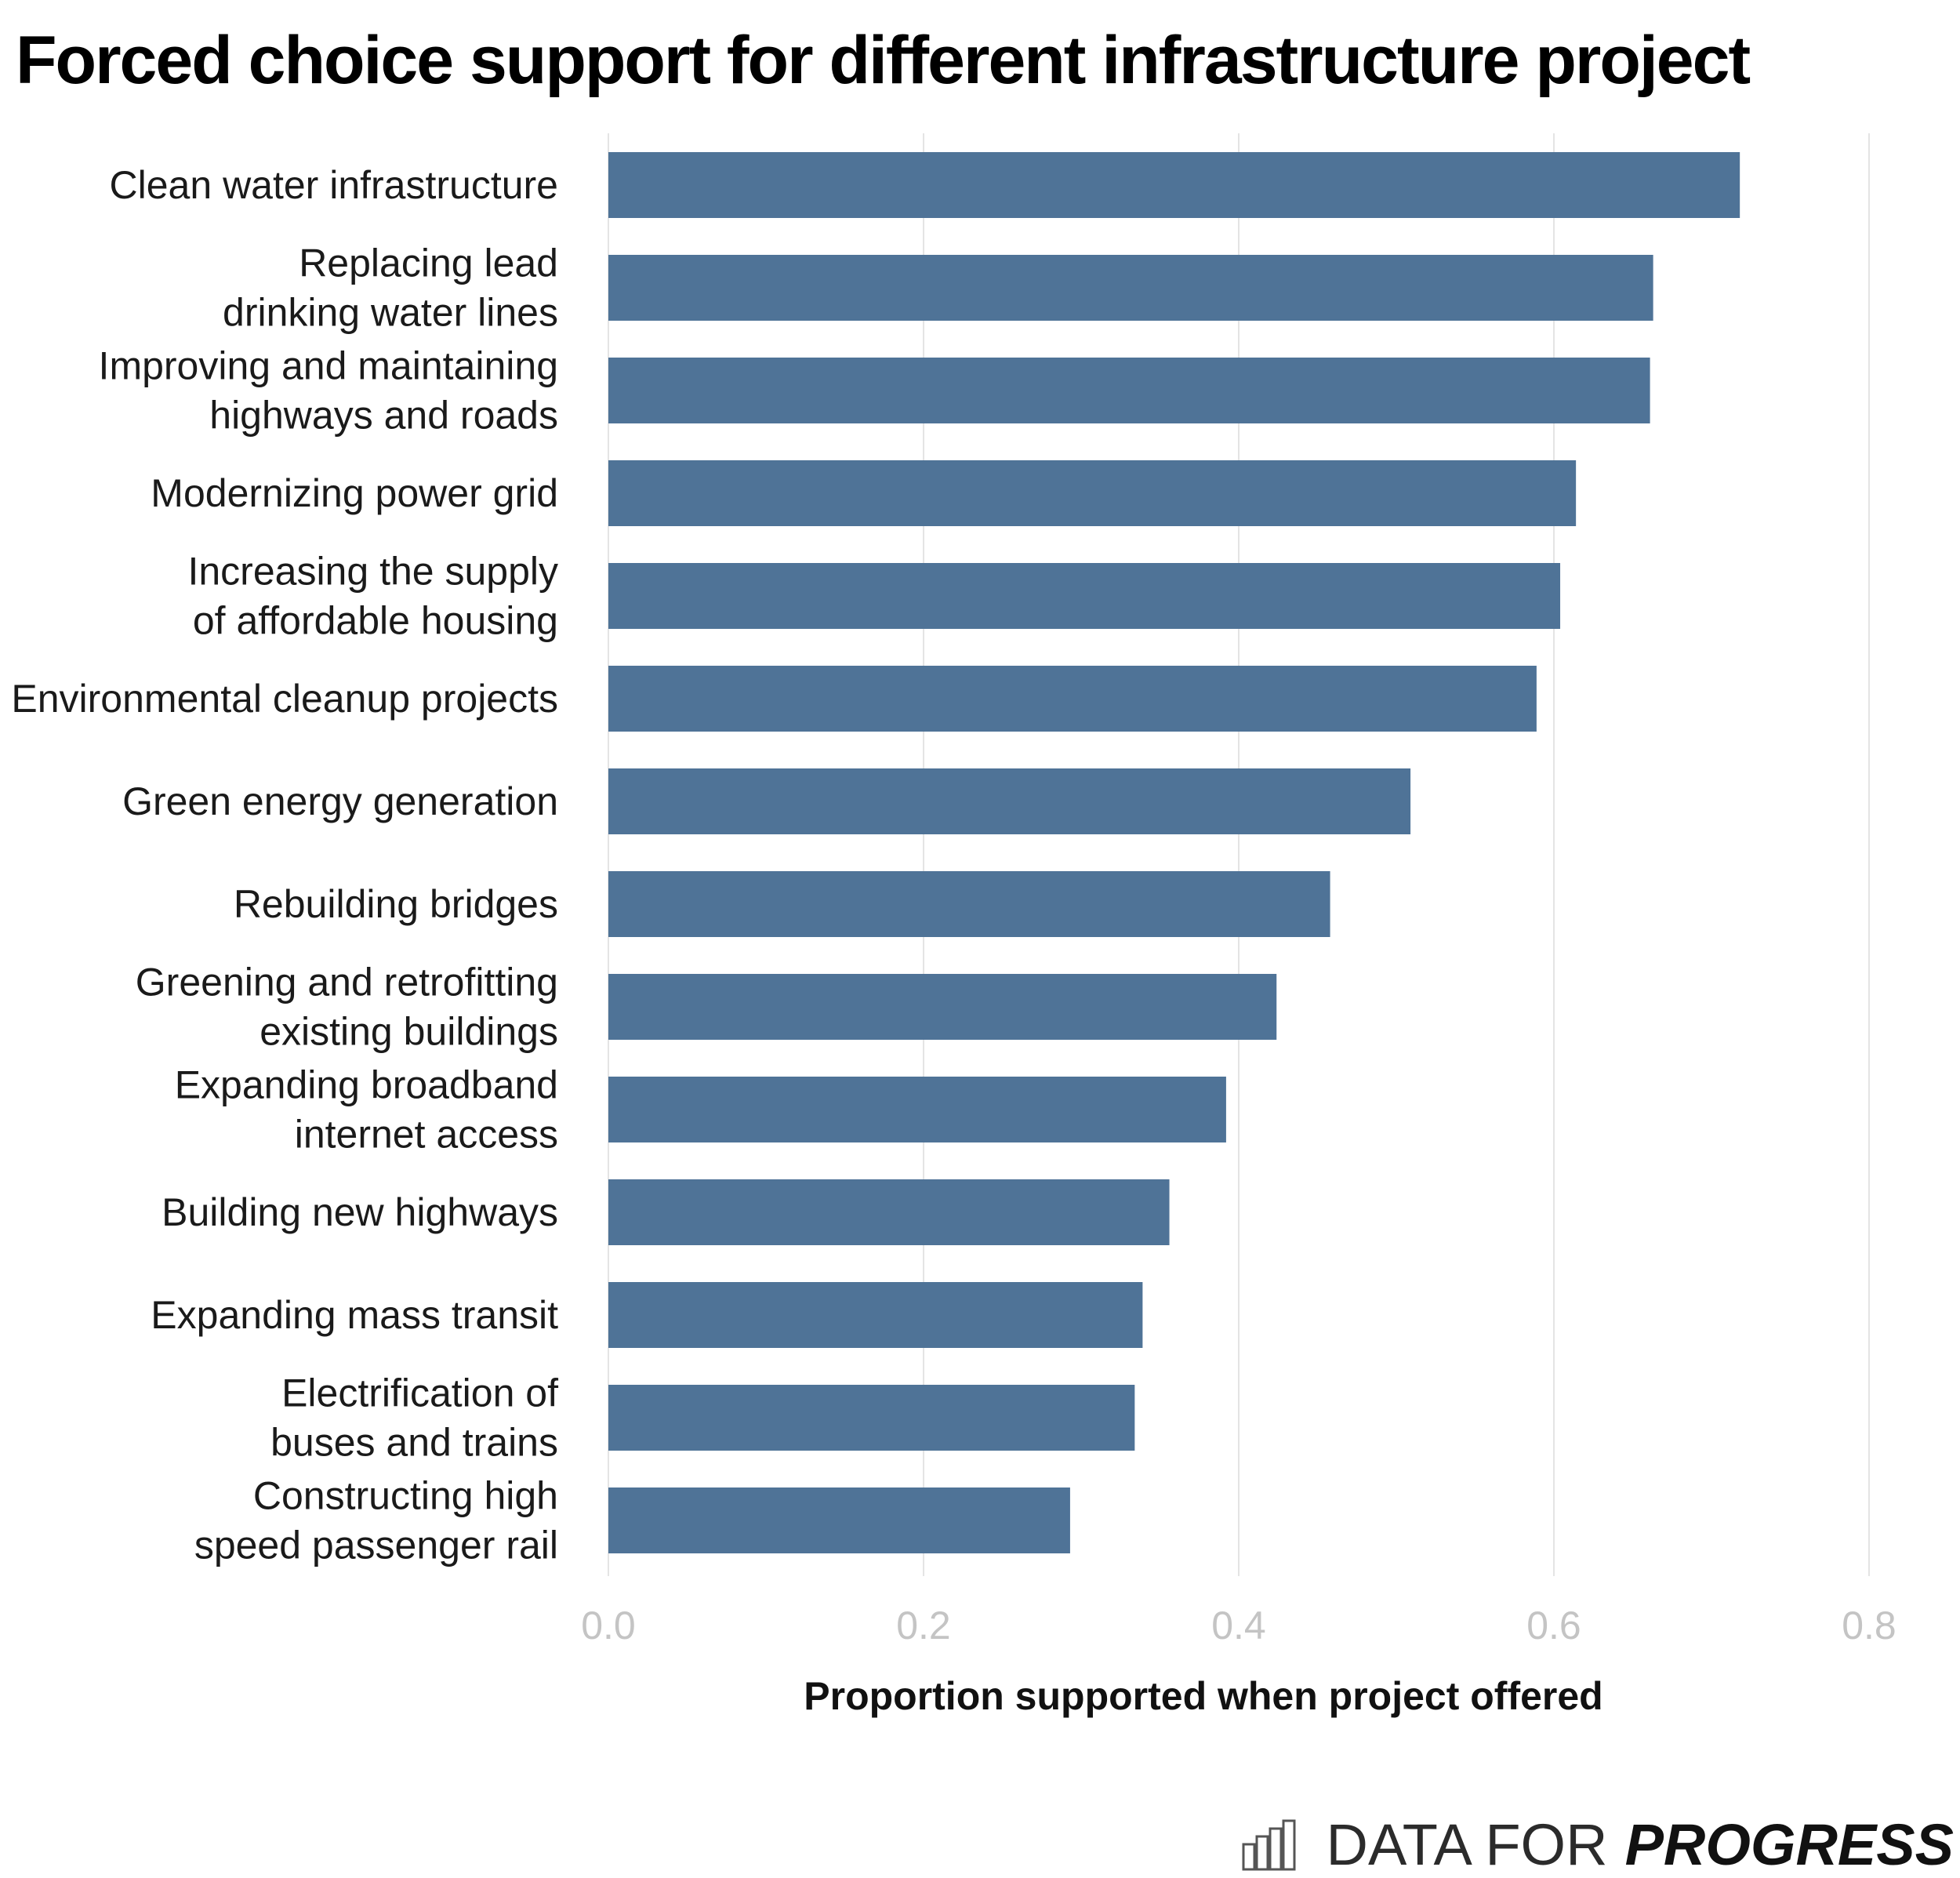  I want to click on x-tick-labels: 0.0 0.2 0.4 0.6 0.8, so click(1238, 1625).